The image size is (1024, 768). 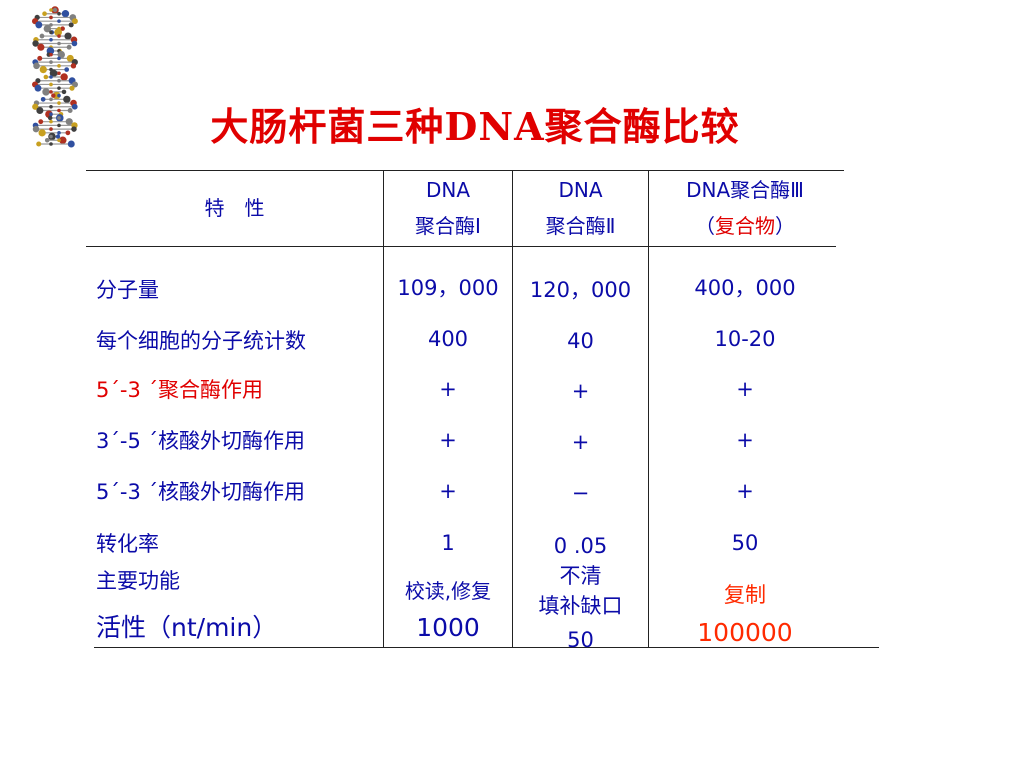 I want to click on cell-pol1-main-function: 校读,修复, so click(x=448, y=591).